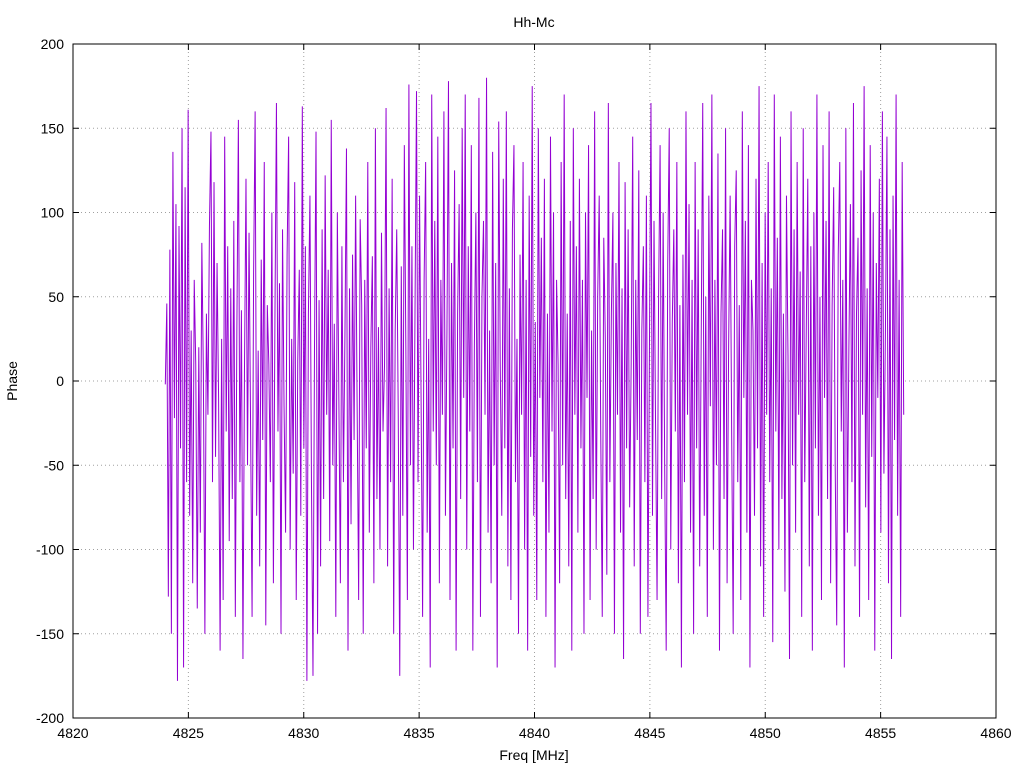 The height and width of the screenshot is (768, 1024). Describe the element at coordinates (50, 550) in the screenshot. I see `y-tick-label: -100` at that location.